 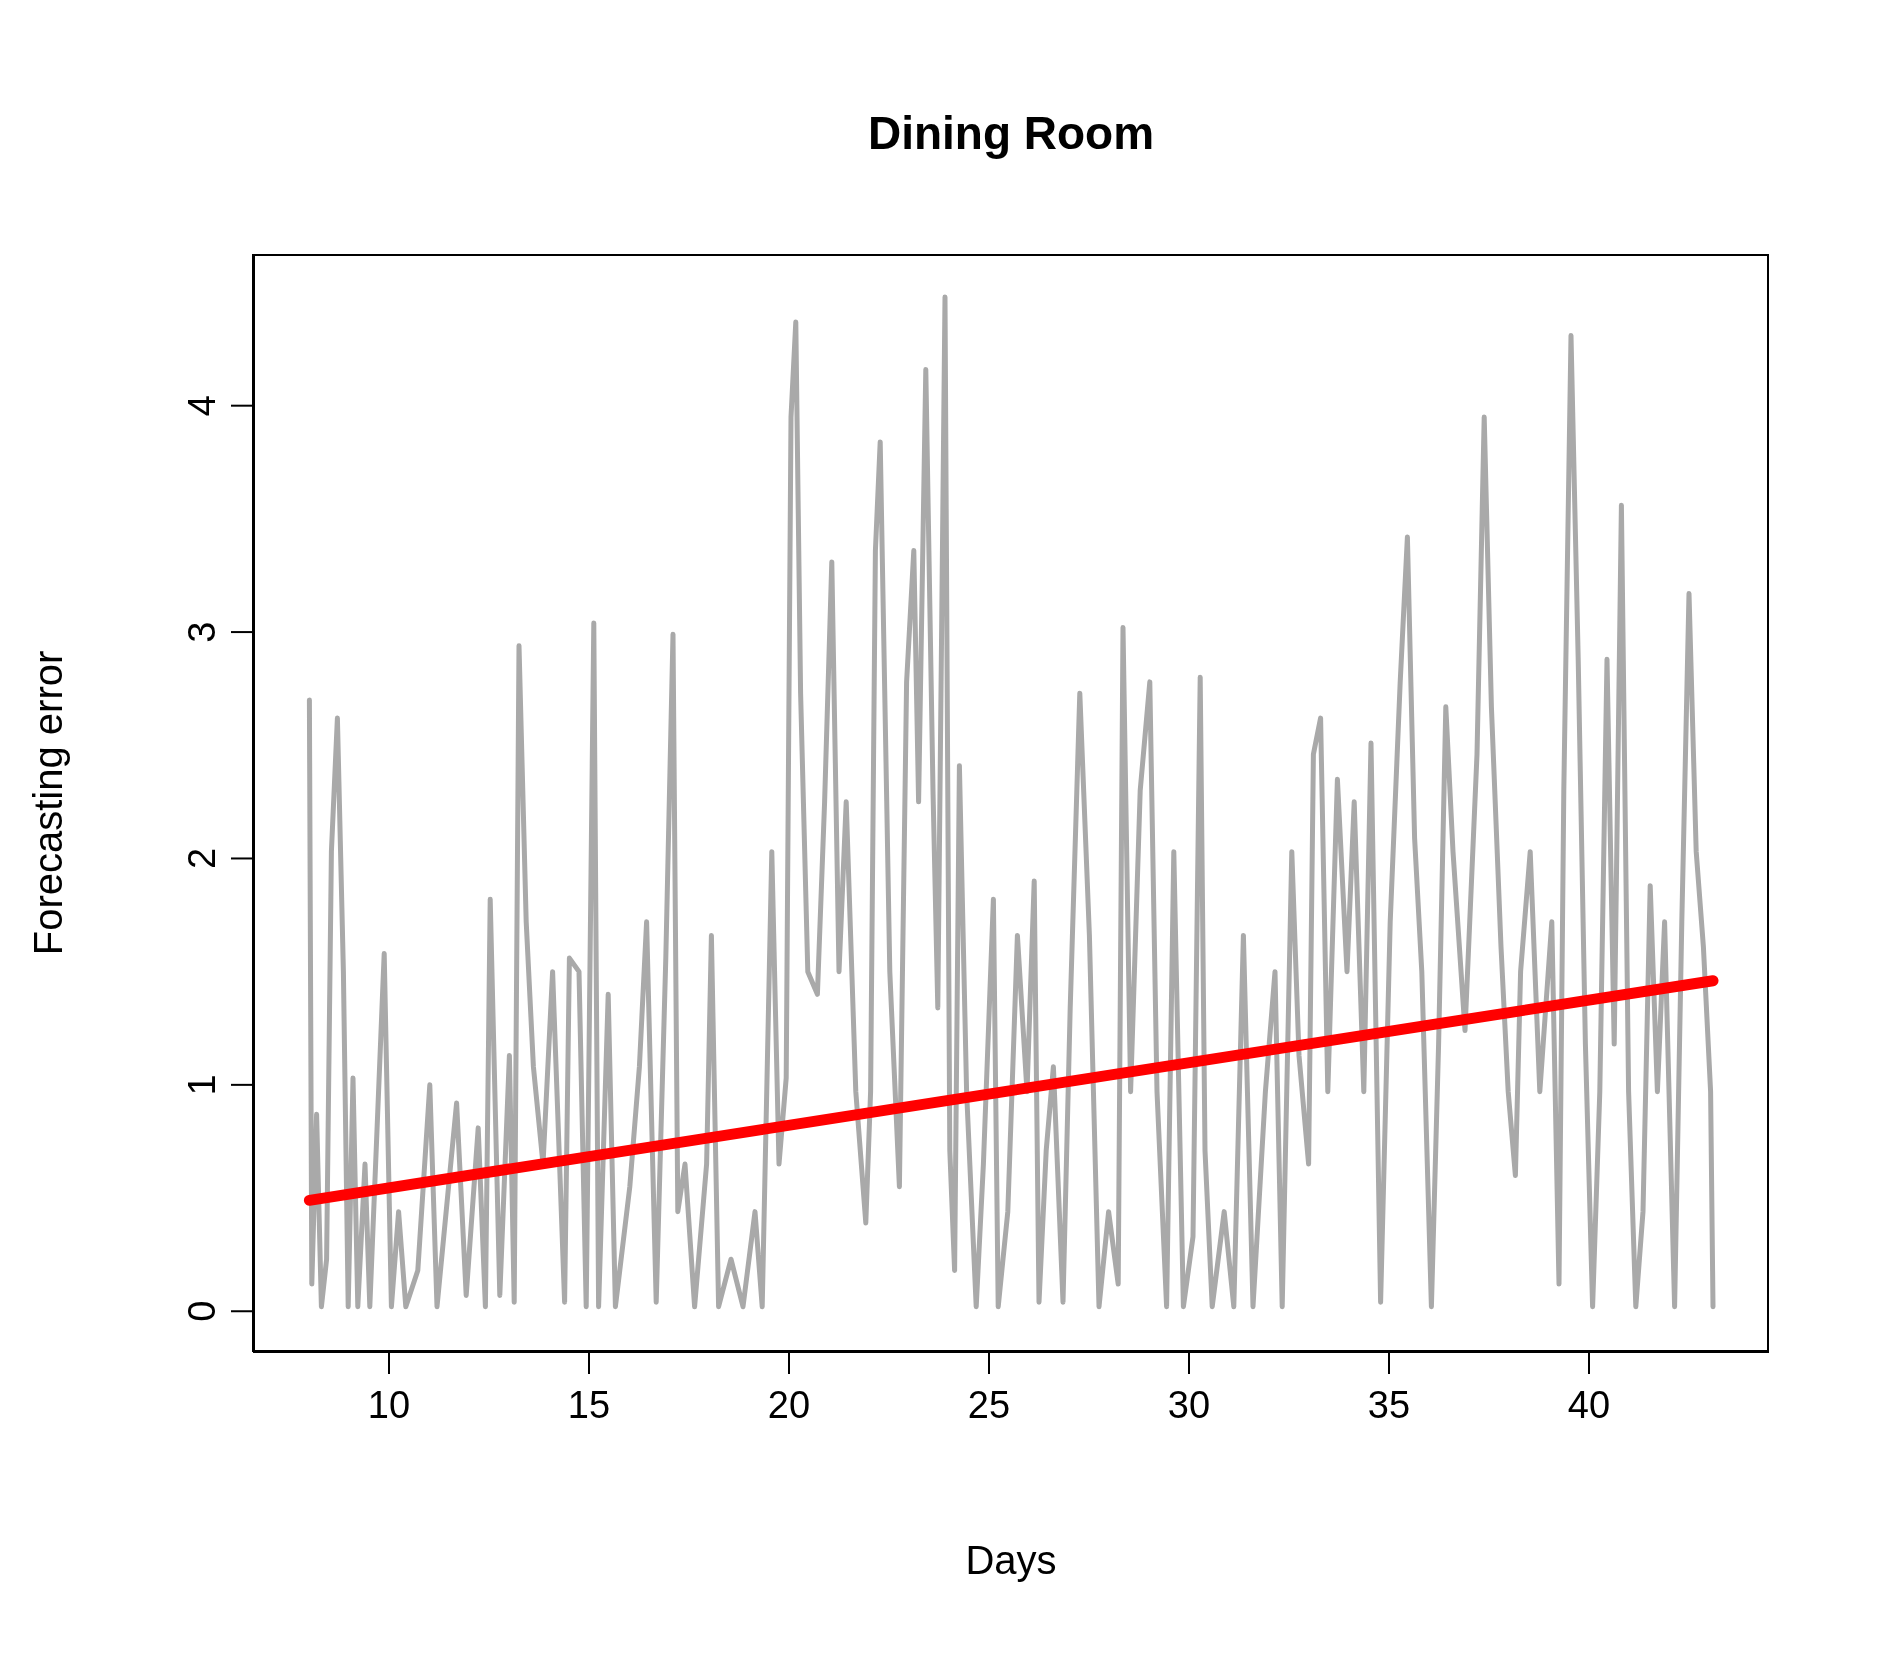 I want to click on x-tick-label: 40, so click(x=1589, y=1405).